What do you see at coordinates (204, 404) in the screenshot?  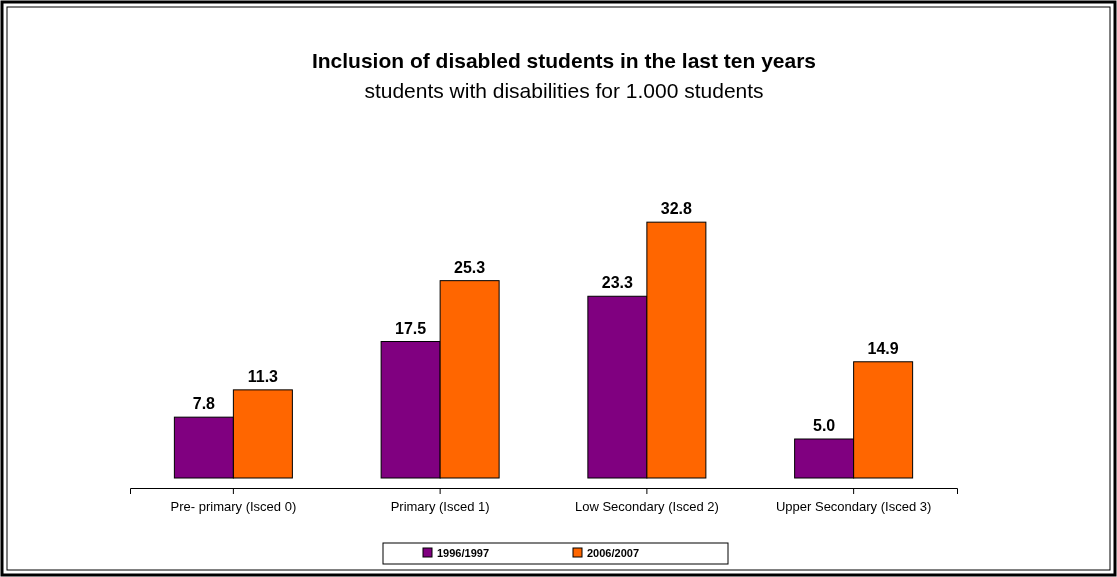 I see `data-label: 7.8` at bounding box center [204, 404].